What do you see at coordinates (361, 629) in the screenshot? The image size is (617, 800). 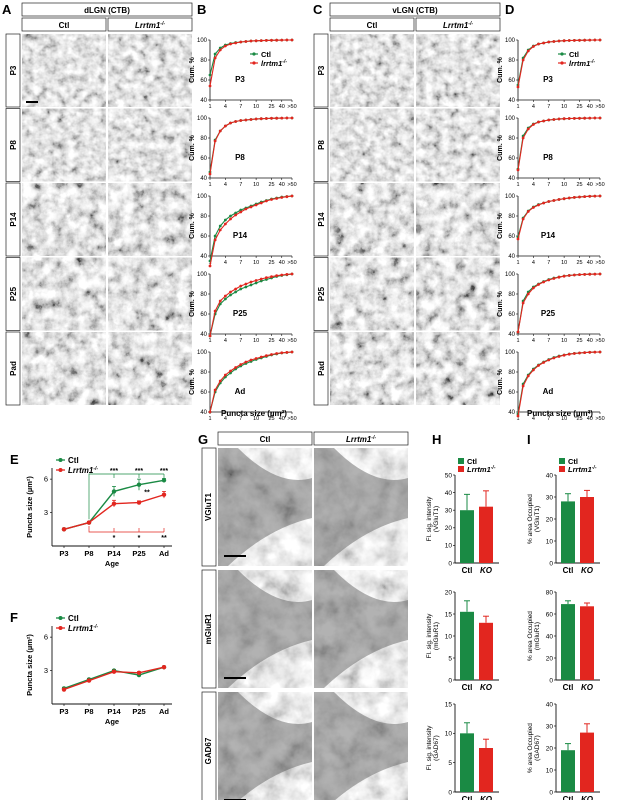 I see `micrograph-mglur1-ko` at bounding box center [361, 629].